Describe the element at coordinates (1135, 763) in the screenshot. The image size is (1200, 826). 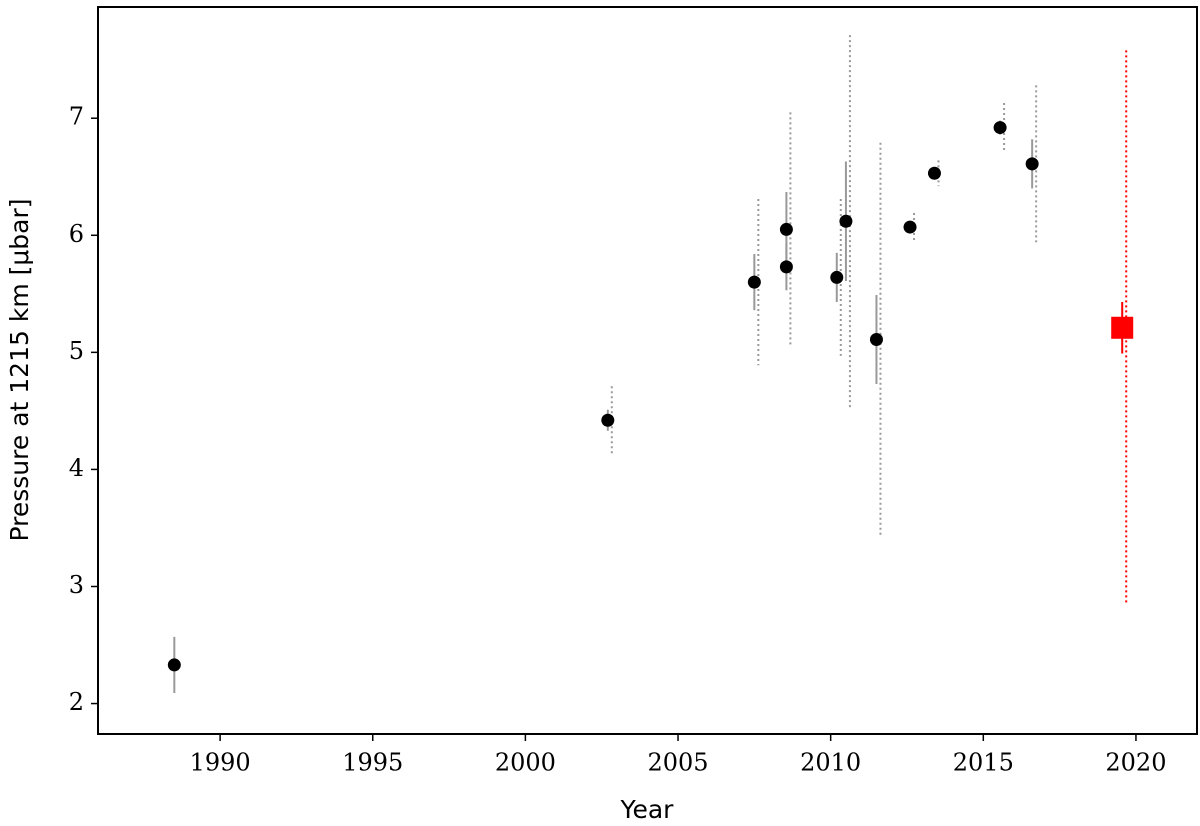
I see `x-tick-label: 2020` at that location.